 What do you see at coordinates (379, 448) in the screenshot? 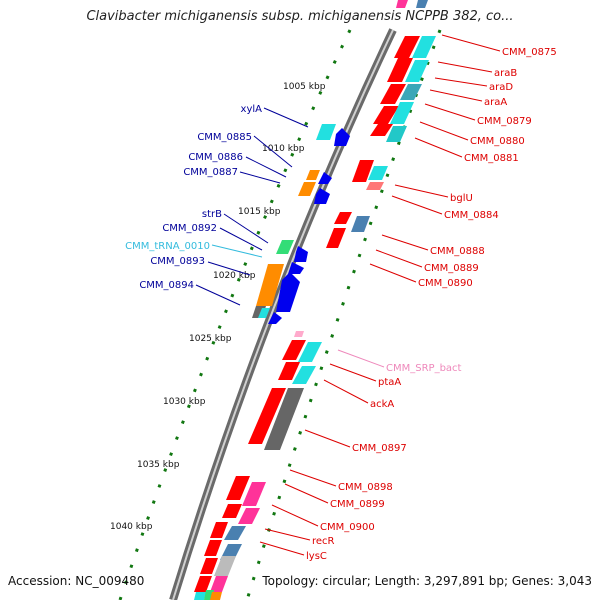
I see `gene-label-cmm-0897: CMM_0897` at bounding box center [379, 448].